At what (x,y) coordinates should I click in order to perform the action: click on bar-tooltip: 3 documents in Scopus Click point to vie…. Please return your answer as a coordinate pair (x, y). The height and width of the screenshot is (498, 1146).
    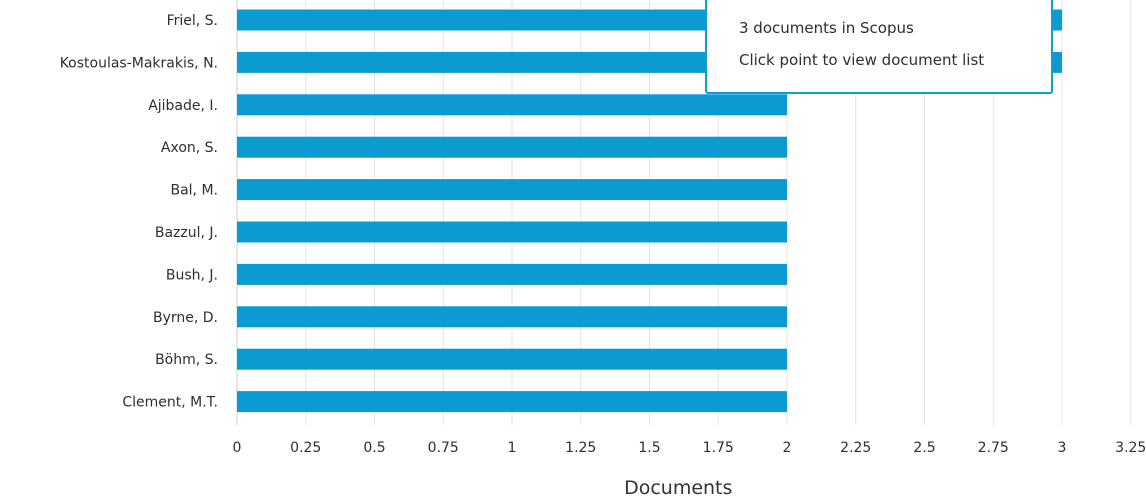
    Looking at the image, I should click on (882, 47).